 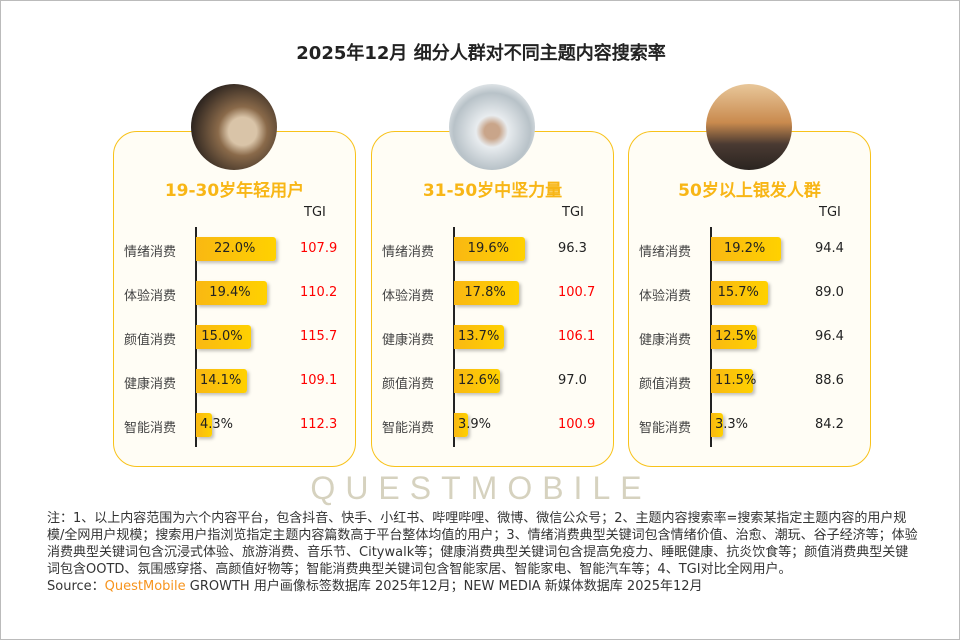 What do you see at coordinates (572, 380) in the screenshot?
I see `tgi-value: 97.0` at bounding box center [572, 380].